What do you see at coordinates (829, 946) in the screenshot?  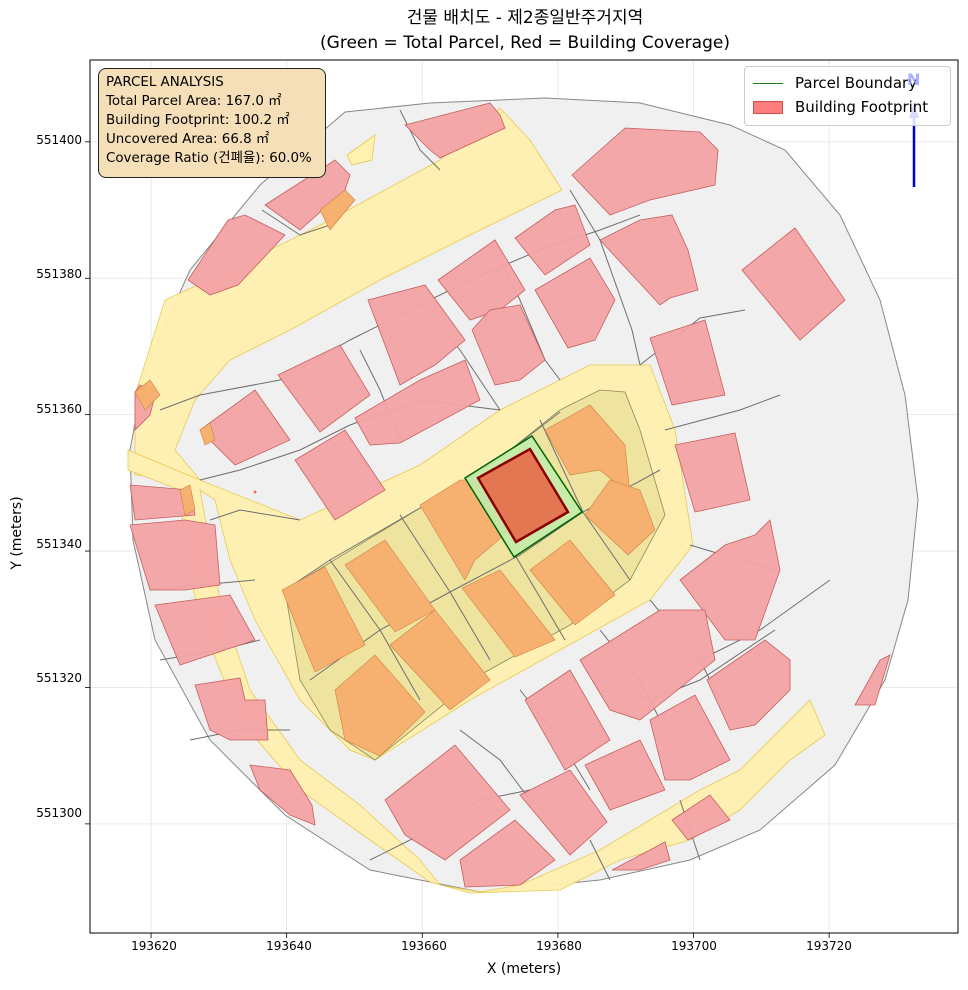 I see `x-tick-label: 193720` at bounding box center [829, 946].